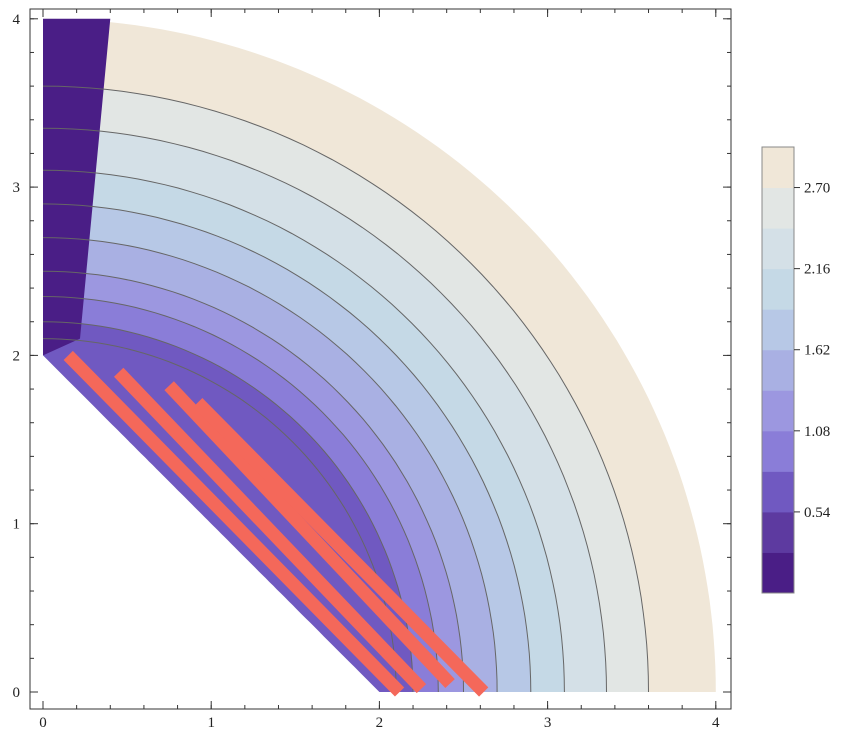  What do you see at coordinates (17, 188) in the screenshot?
I see `y-tick-label: 3` at bounding box center [17, 188].